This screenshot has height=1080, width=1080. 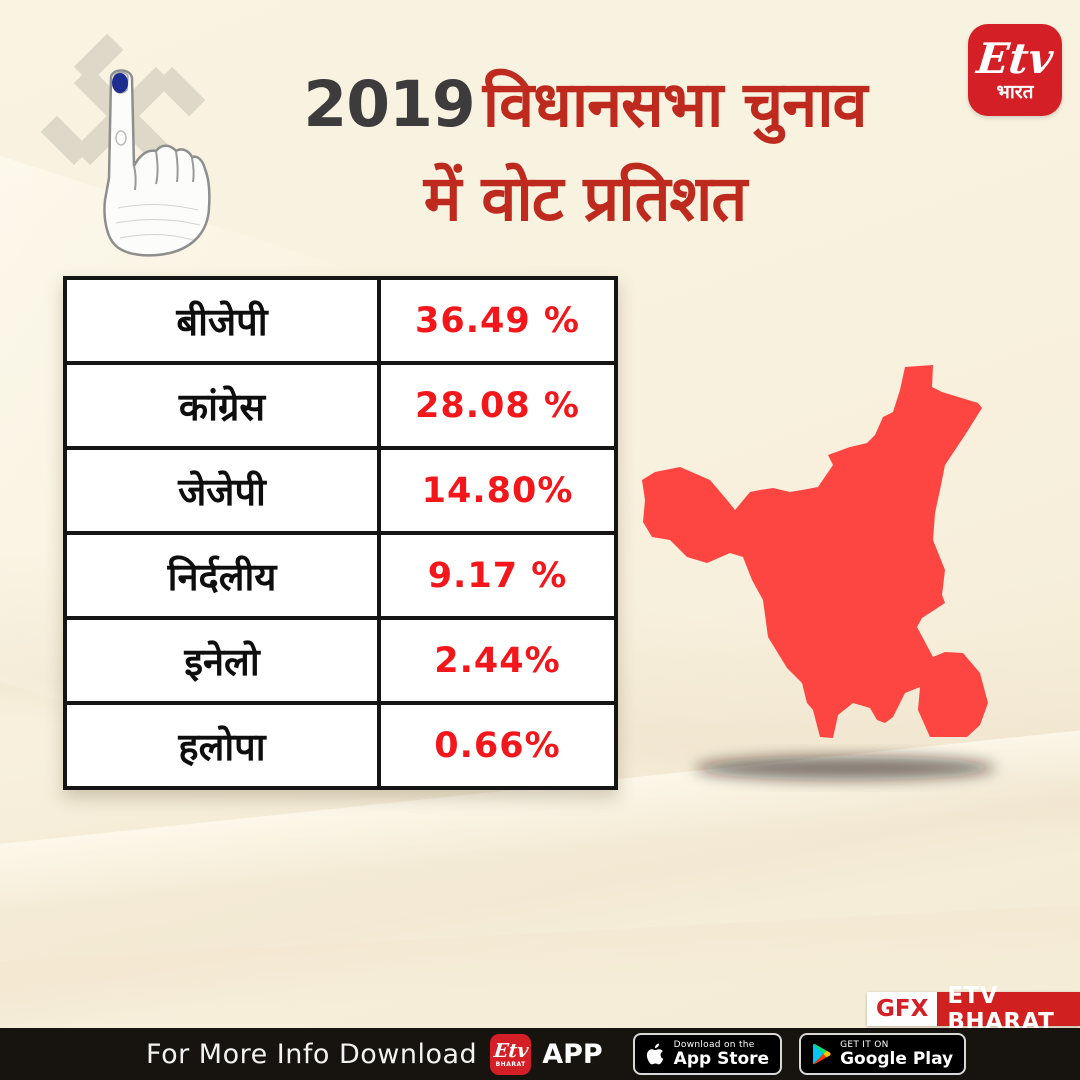 What do you see at coordinates (845, 768) in the screenshot?
I see `map-shadow` at bounding box center [845, 768].